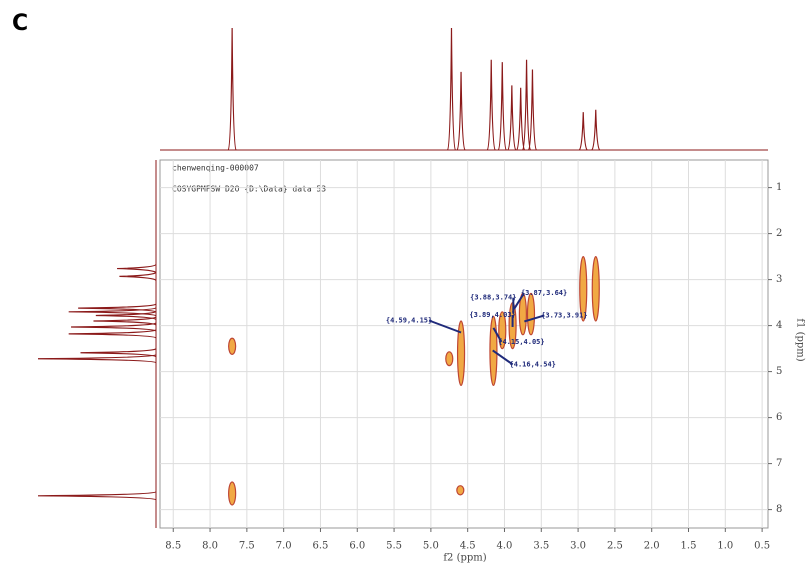 The image size is (812, 566). Describe the element at coordinates (779, 187) in the screenshot. I see `y-tick-label: 1` at that location.